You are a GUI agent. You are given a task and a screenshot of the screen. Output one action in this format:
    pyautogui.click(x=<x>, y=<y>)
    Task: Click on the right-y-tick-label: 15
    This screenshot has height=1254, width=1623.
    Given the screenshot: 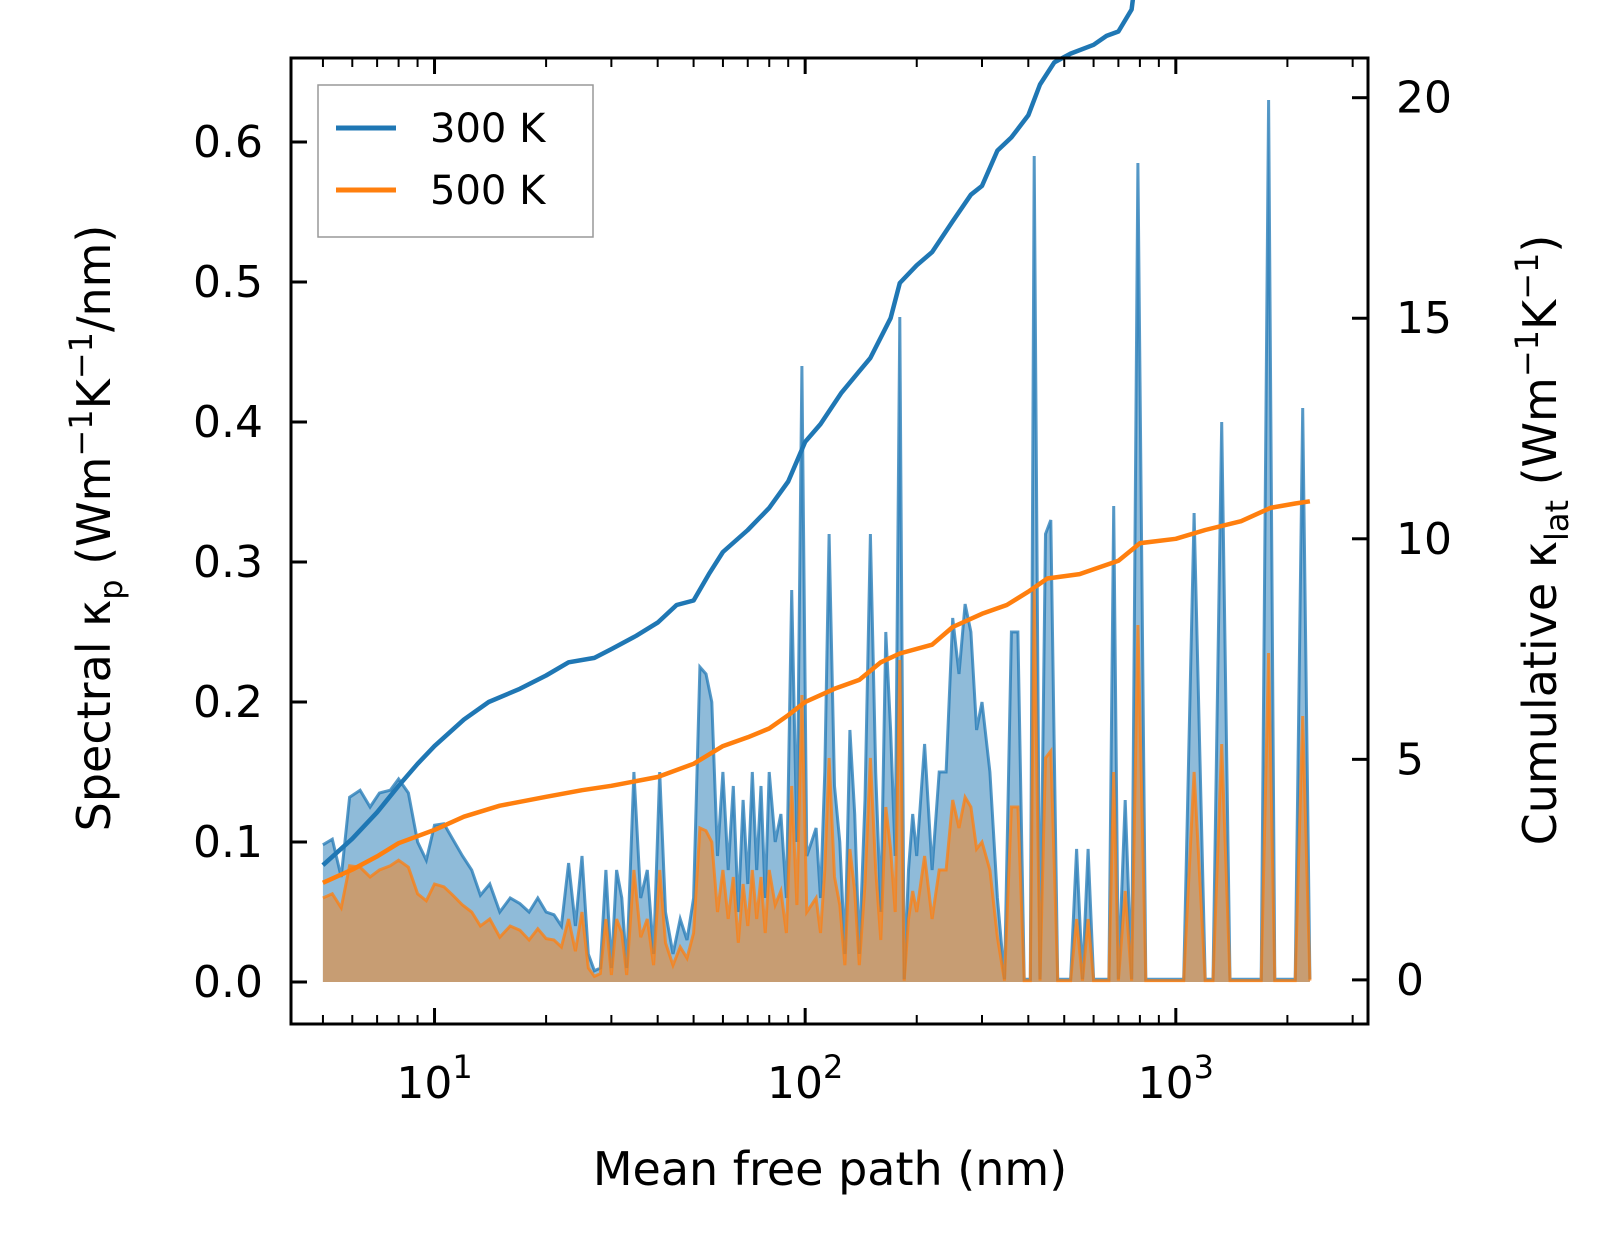 What is the action you would take?
    pyautogui.click(x=1424, y=318)
    